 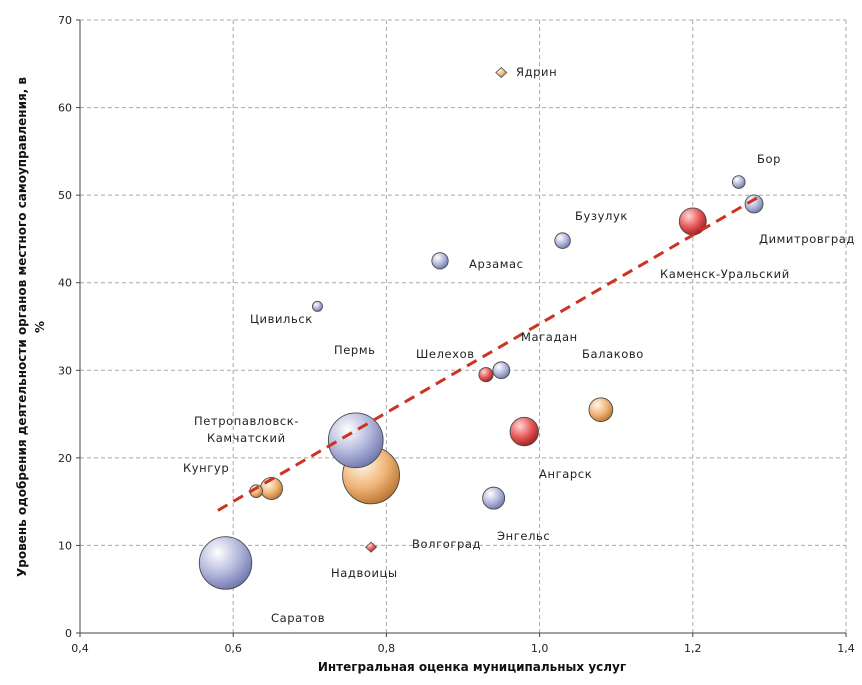 I want to click on y-tick-label: 50, so click(x=65, y=195).